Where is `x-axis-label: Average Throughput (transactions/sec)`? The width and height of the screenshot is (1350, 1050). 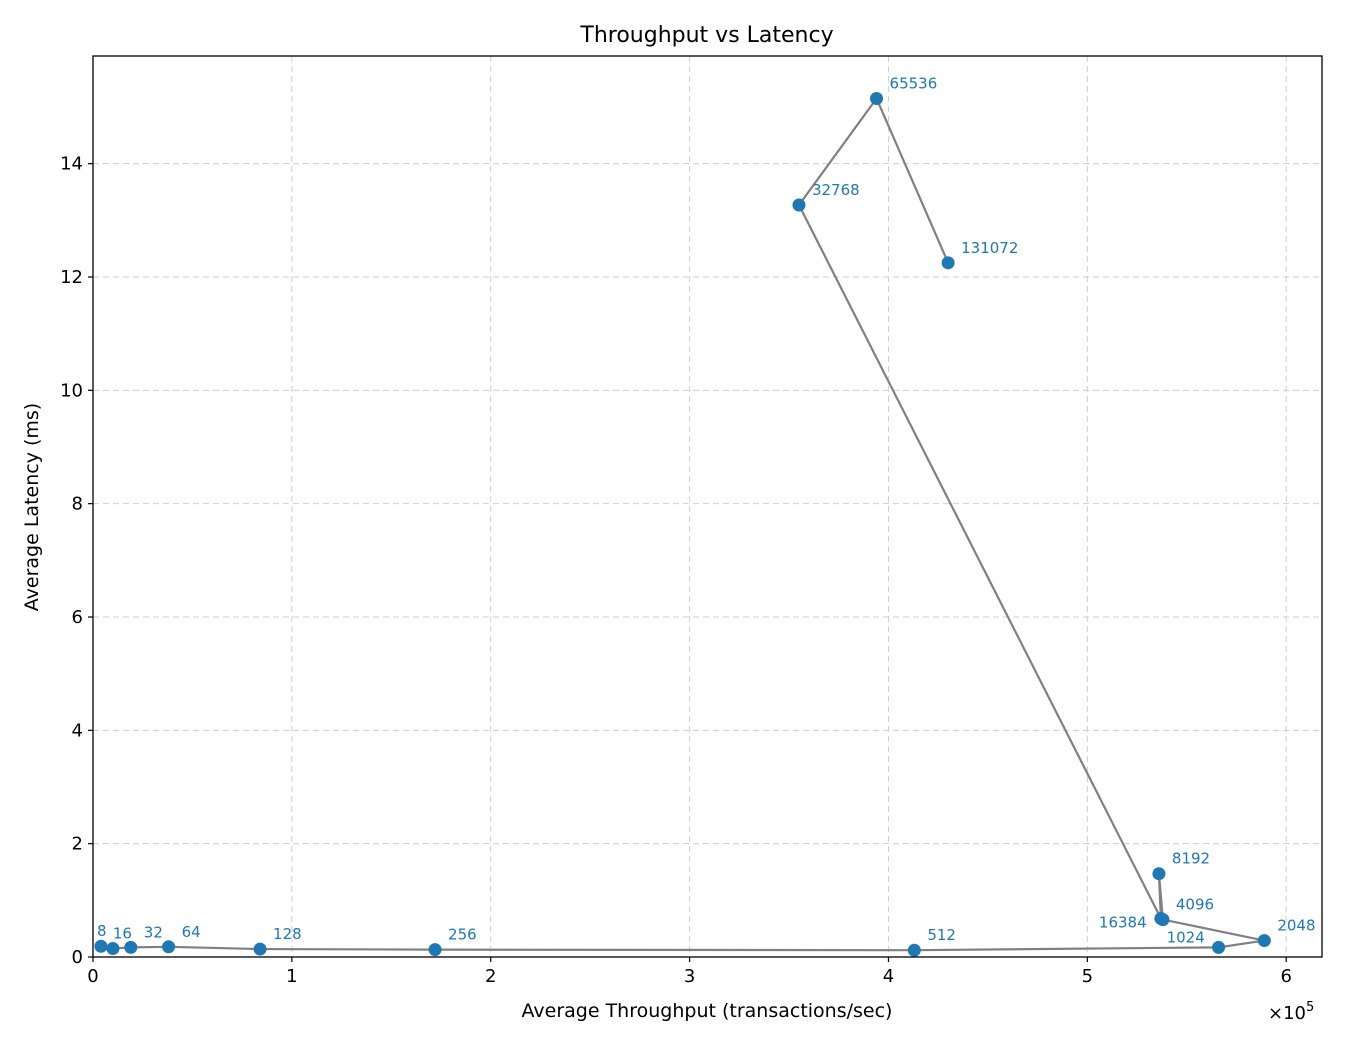
x-axis-label: Average Throughput (transactions/sec) is located at coordinates (707, 1011).